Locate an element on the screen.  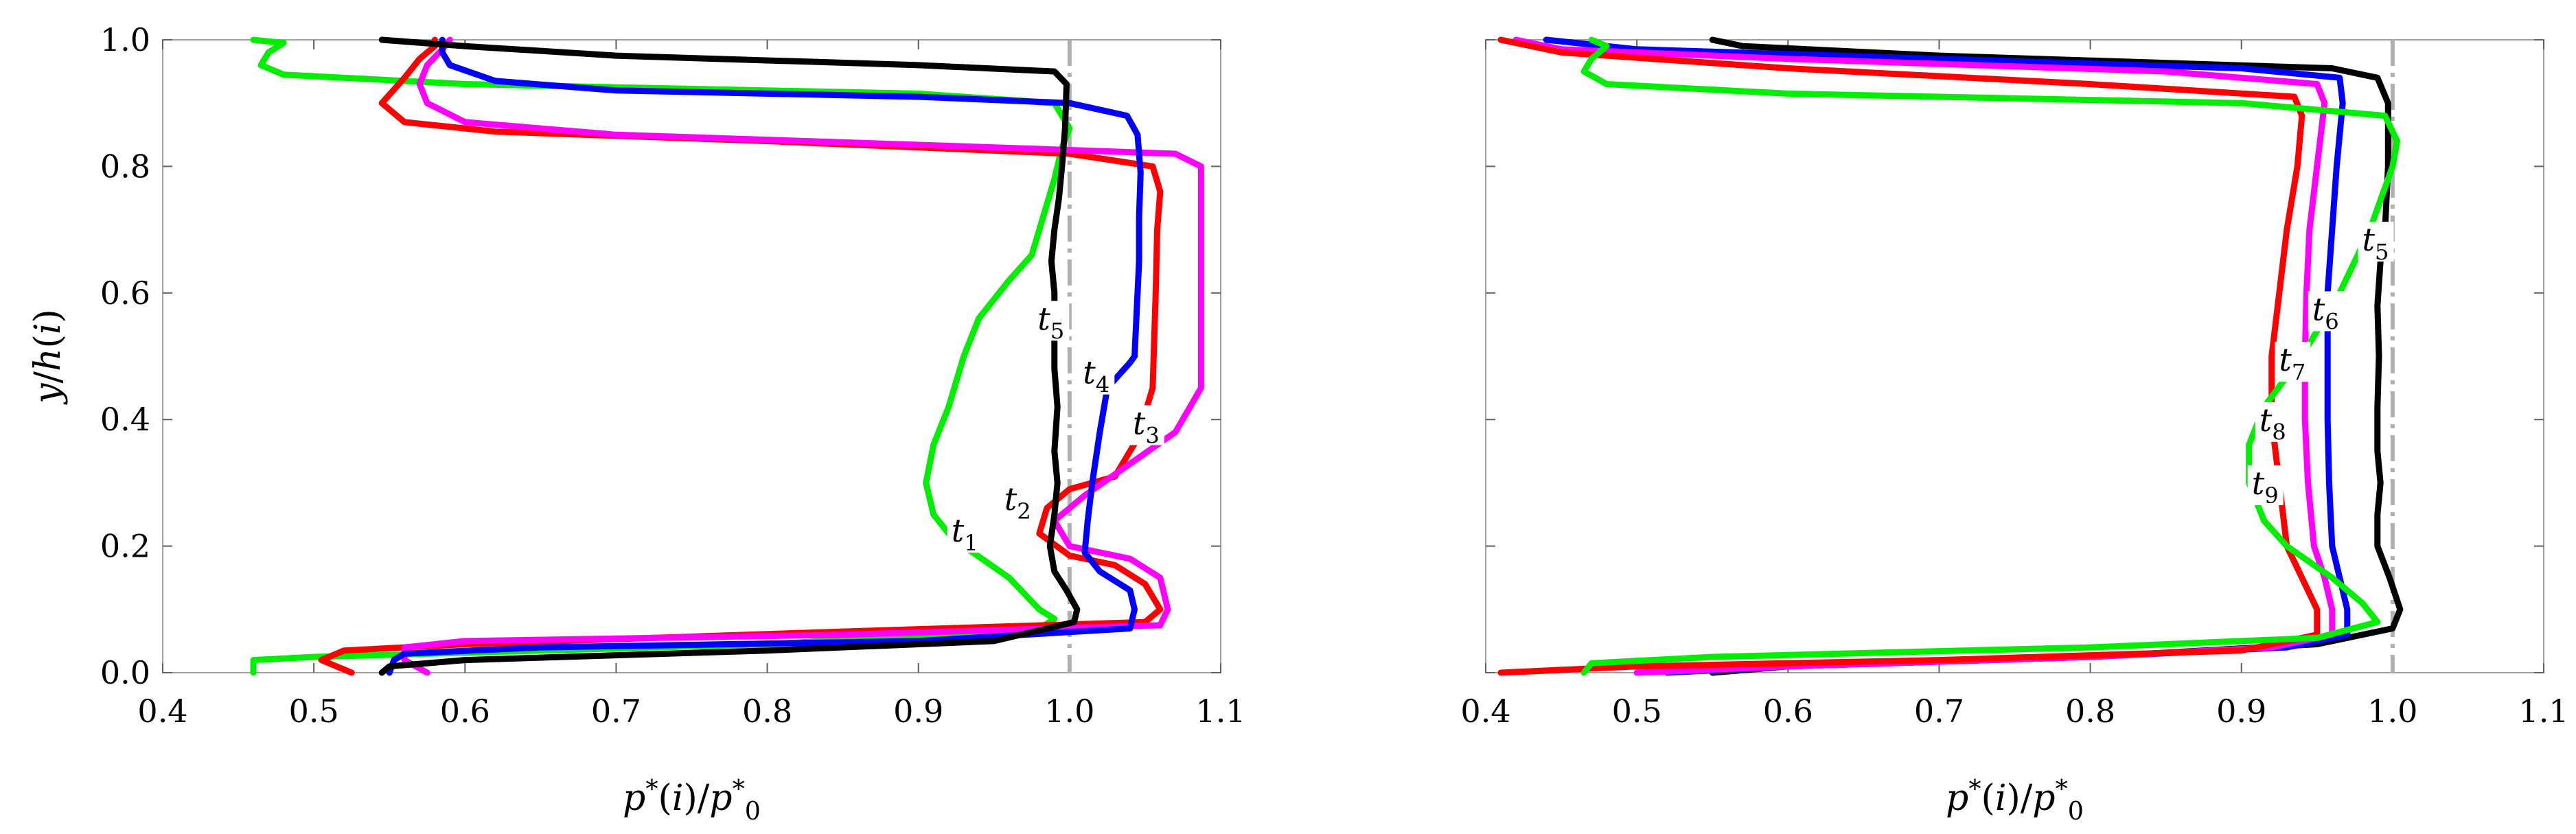
curve-label-t3: t3 is located at coordinates (1146, 426).